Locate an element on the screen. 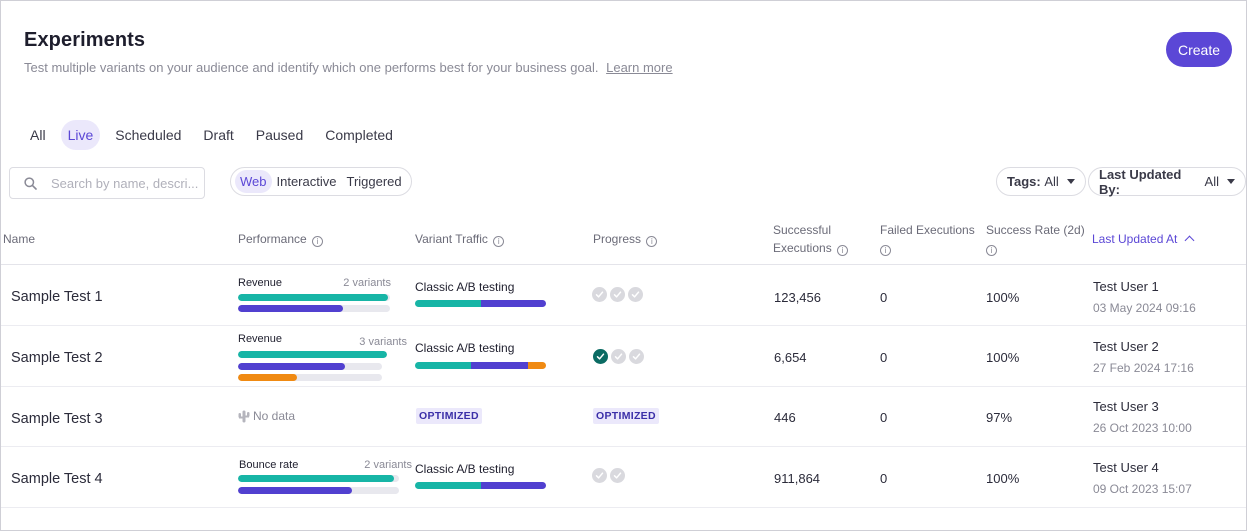  successful-executions: 911,864 is located at coordinates (797, 478).